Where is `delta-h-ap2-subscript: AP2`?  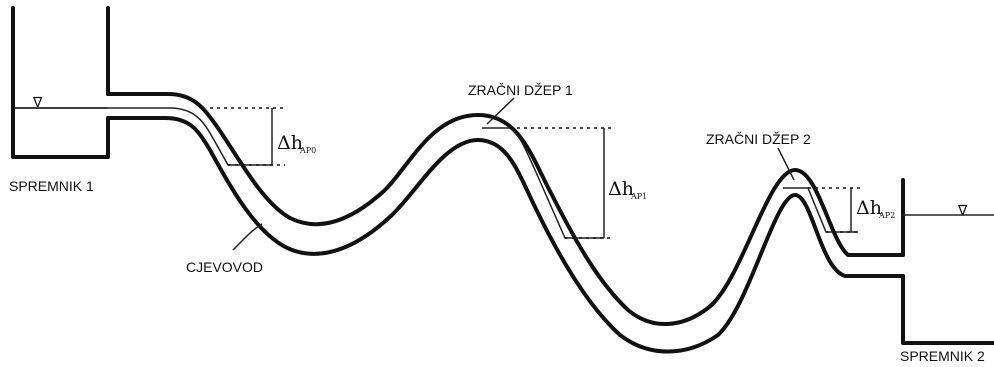 delta-h-ap2-subscript: AP2 is located at coordinates (886, 215).